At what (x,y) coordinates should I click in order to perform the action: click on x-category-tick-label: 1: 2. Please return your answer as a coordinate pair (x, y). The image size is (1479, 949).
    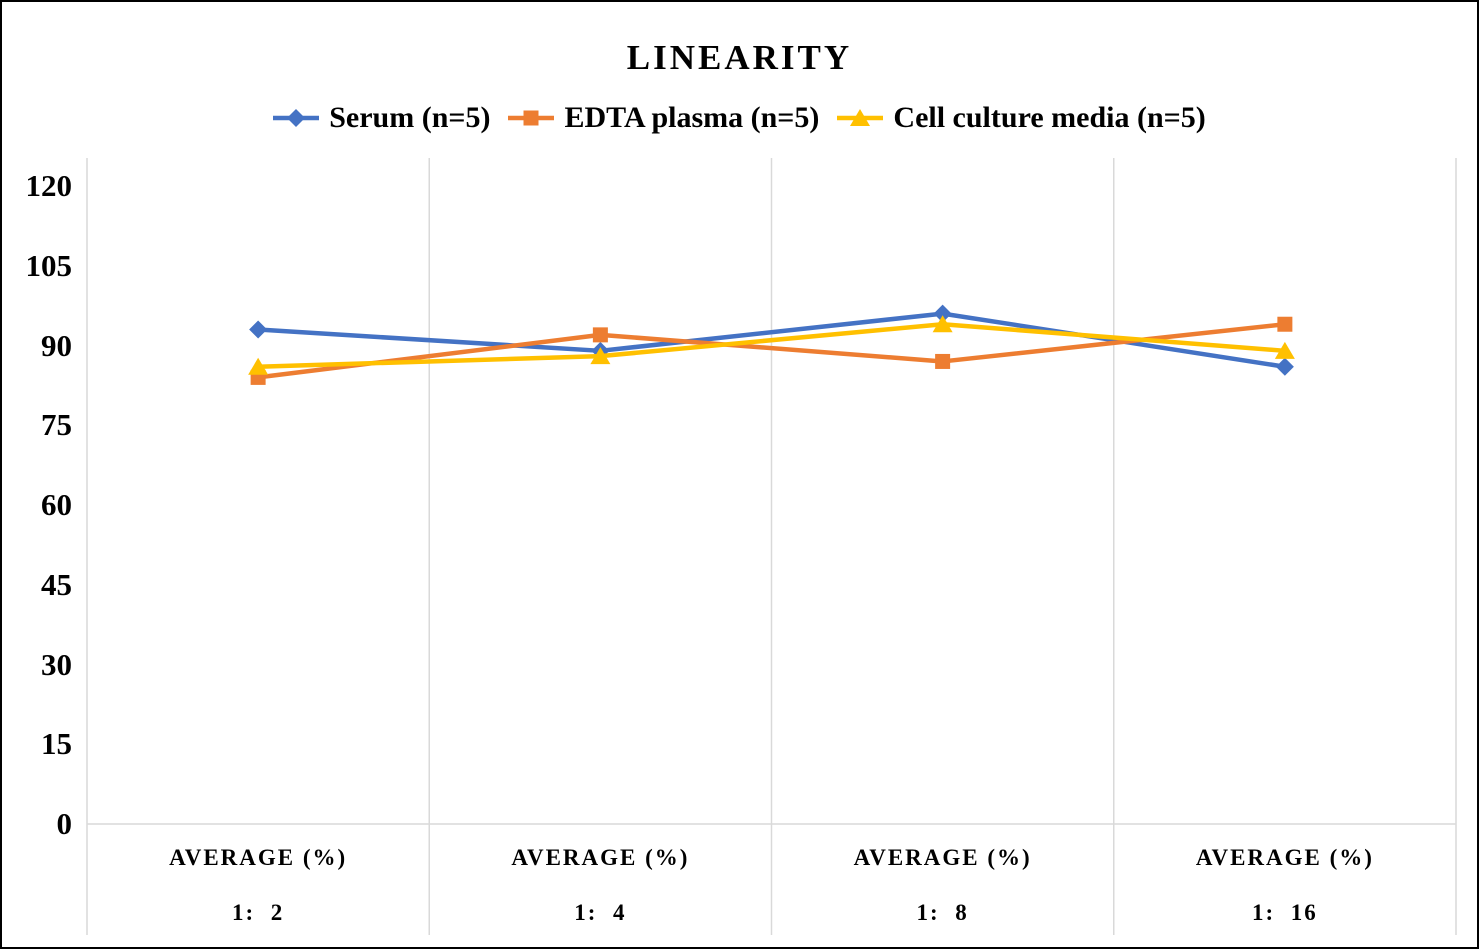
    Looking at the image, I should click on (258, 912).